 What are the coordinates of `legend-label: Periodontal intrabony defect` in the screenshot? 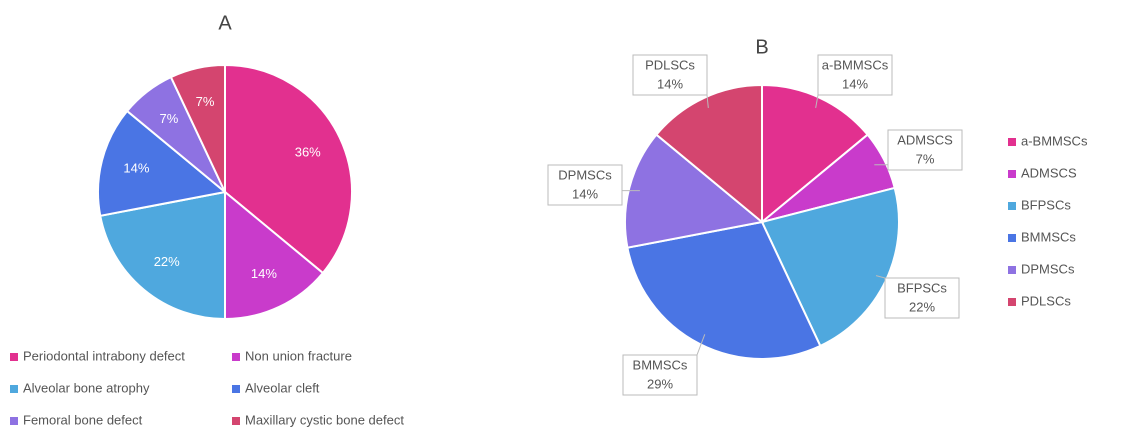 It's located at (104, 355).